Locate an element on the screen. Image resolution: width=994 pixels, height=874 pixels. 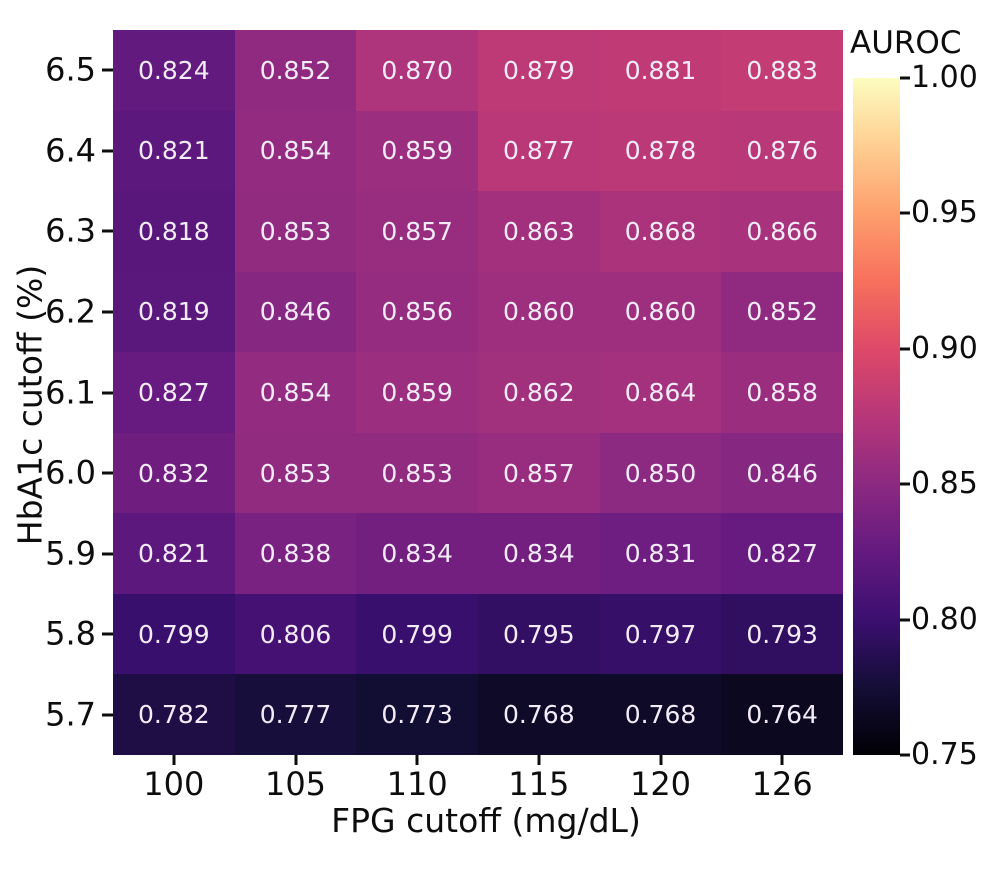
cell-value: 0.858 is located at coordinates (782, 392).